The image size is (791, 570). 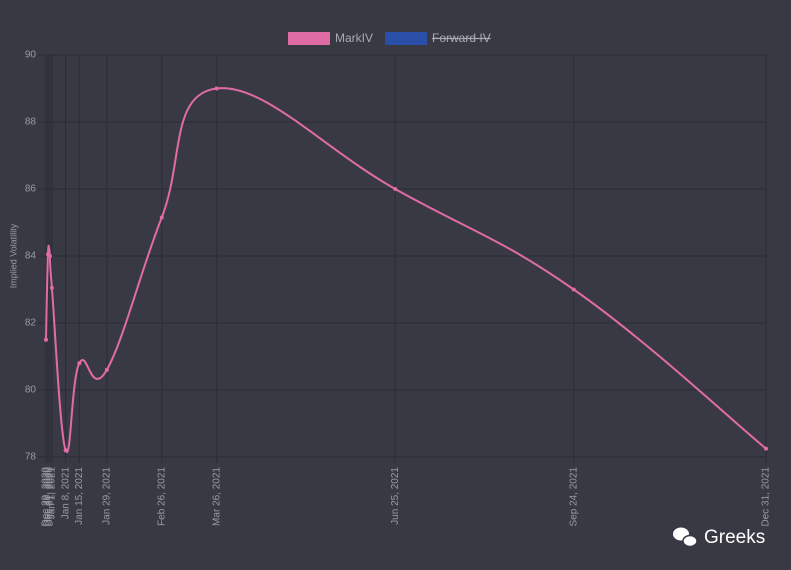 What do you see at coordinates (106, 496) in the screenshot?
I see `x-tick-label: Jan 29, 2021` at bounding box center [106, 496].